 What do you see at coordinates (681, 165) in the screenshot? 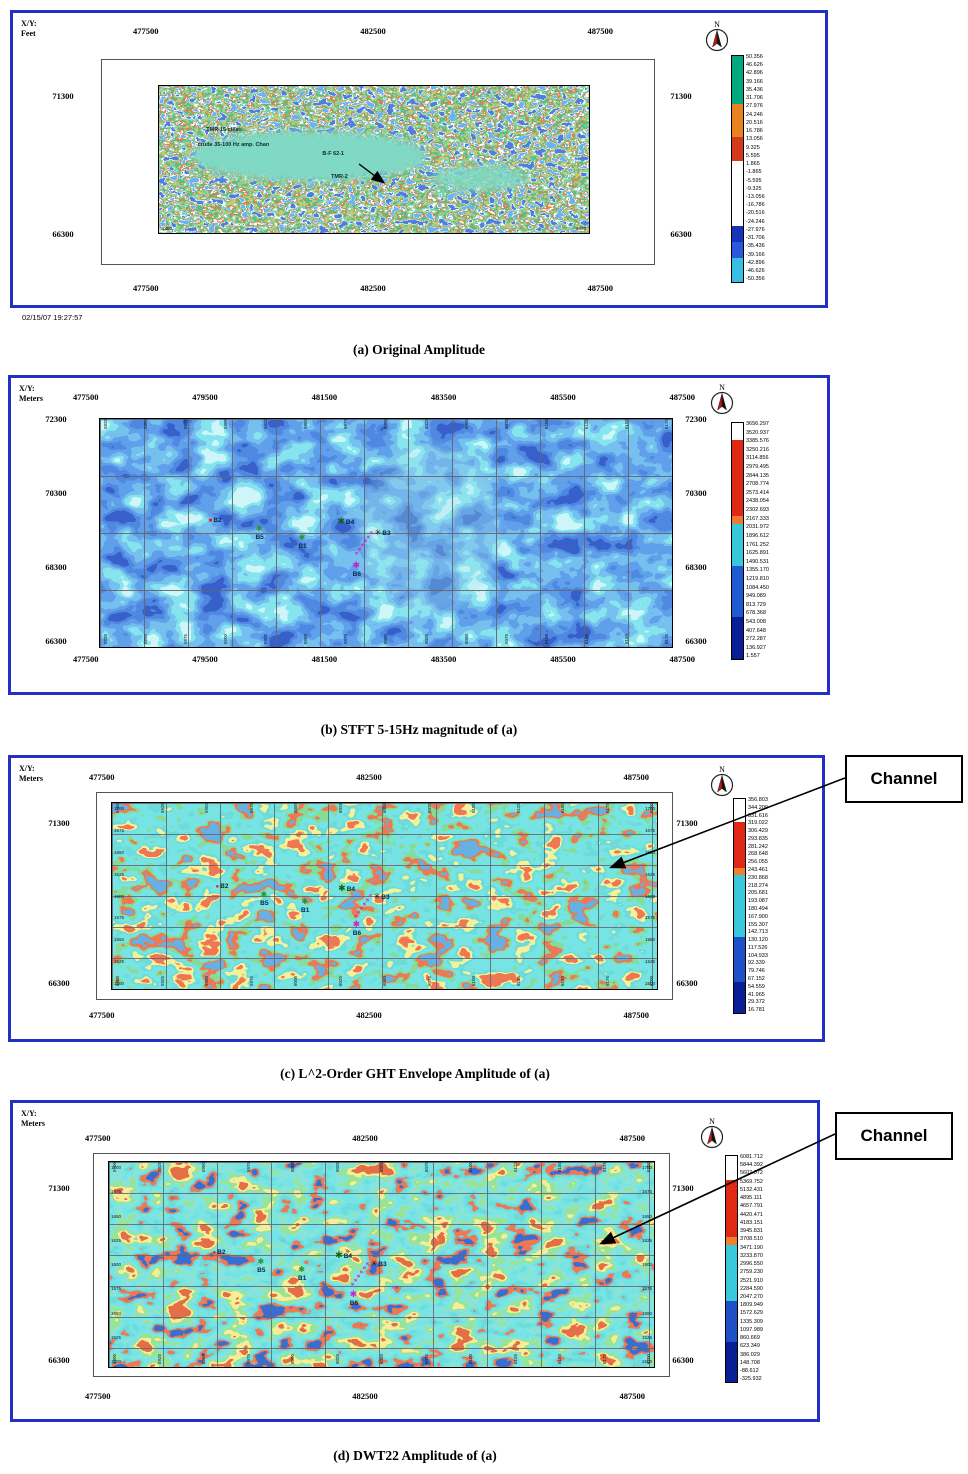
I see `right-coordinates: 71300 66300` at bounding box center [681, 165].